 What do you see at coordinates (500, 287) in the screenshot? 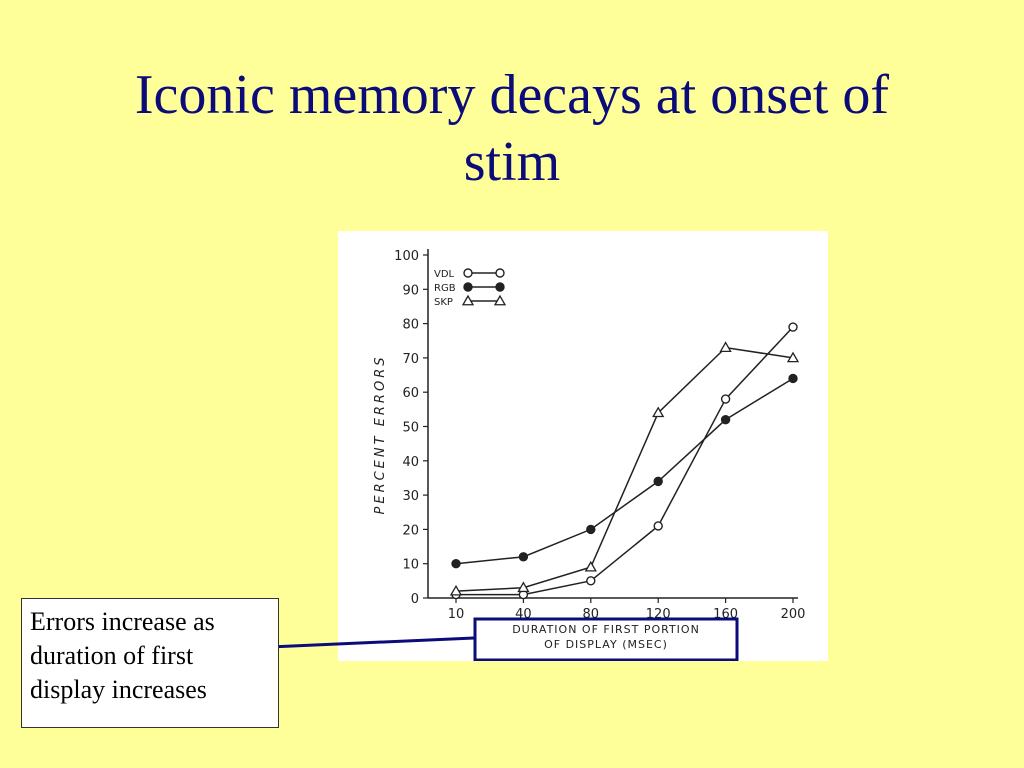
I see `legend-marker-end-rgb` at bounding box center [500, 287].